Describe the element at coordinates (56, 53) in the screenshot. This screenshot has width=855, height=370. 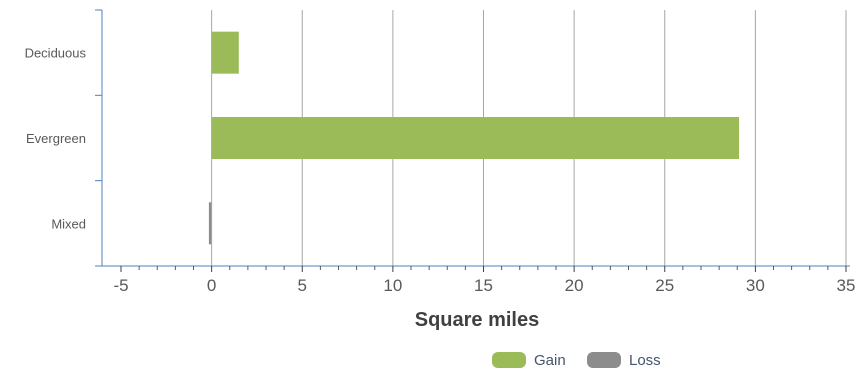
I see `category-label: Deciduous` at that location.